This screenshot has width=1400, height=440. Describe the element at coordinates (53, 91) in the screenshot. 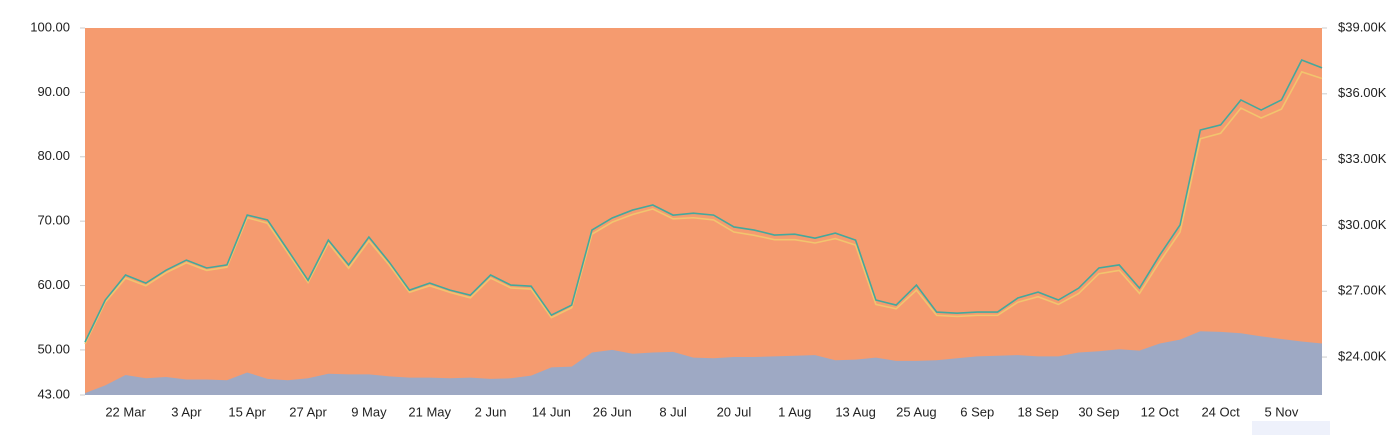

I see `y-tick-label: 90.00` at that location.